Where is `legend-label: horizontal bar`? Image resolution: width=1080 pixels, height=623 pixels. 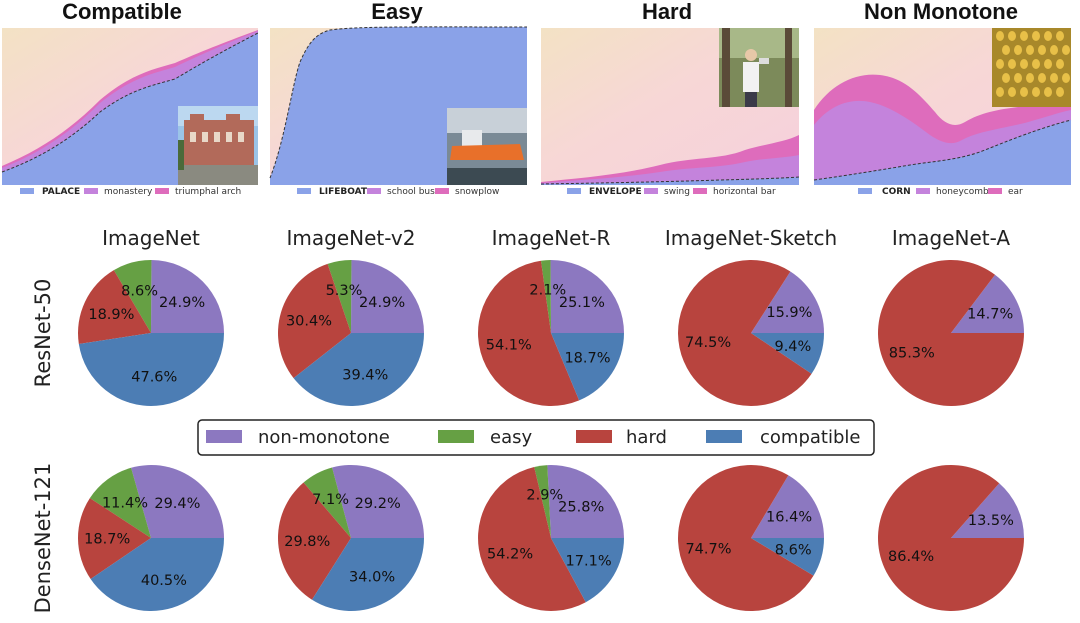
legend-label: horizontal bar is located at coordinates (744, 192).